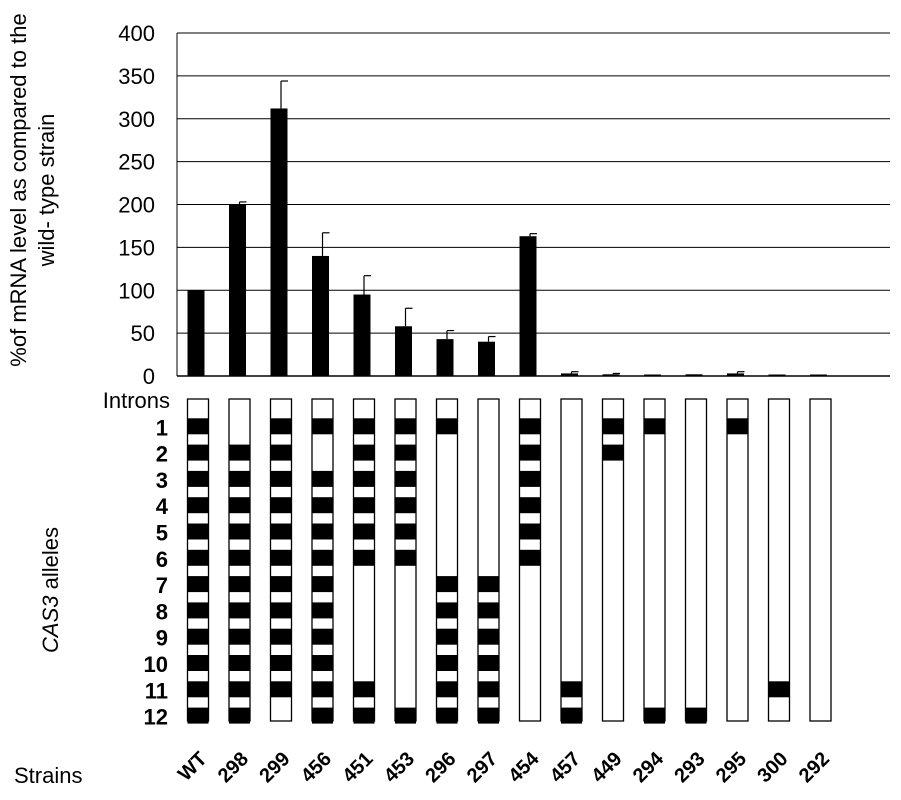  What do you see at coordinates (162, 611) in the screenshot?
I see `intron-label: 8` at bounding box center [162, 611].